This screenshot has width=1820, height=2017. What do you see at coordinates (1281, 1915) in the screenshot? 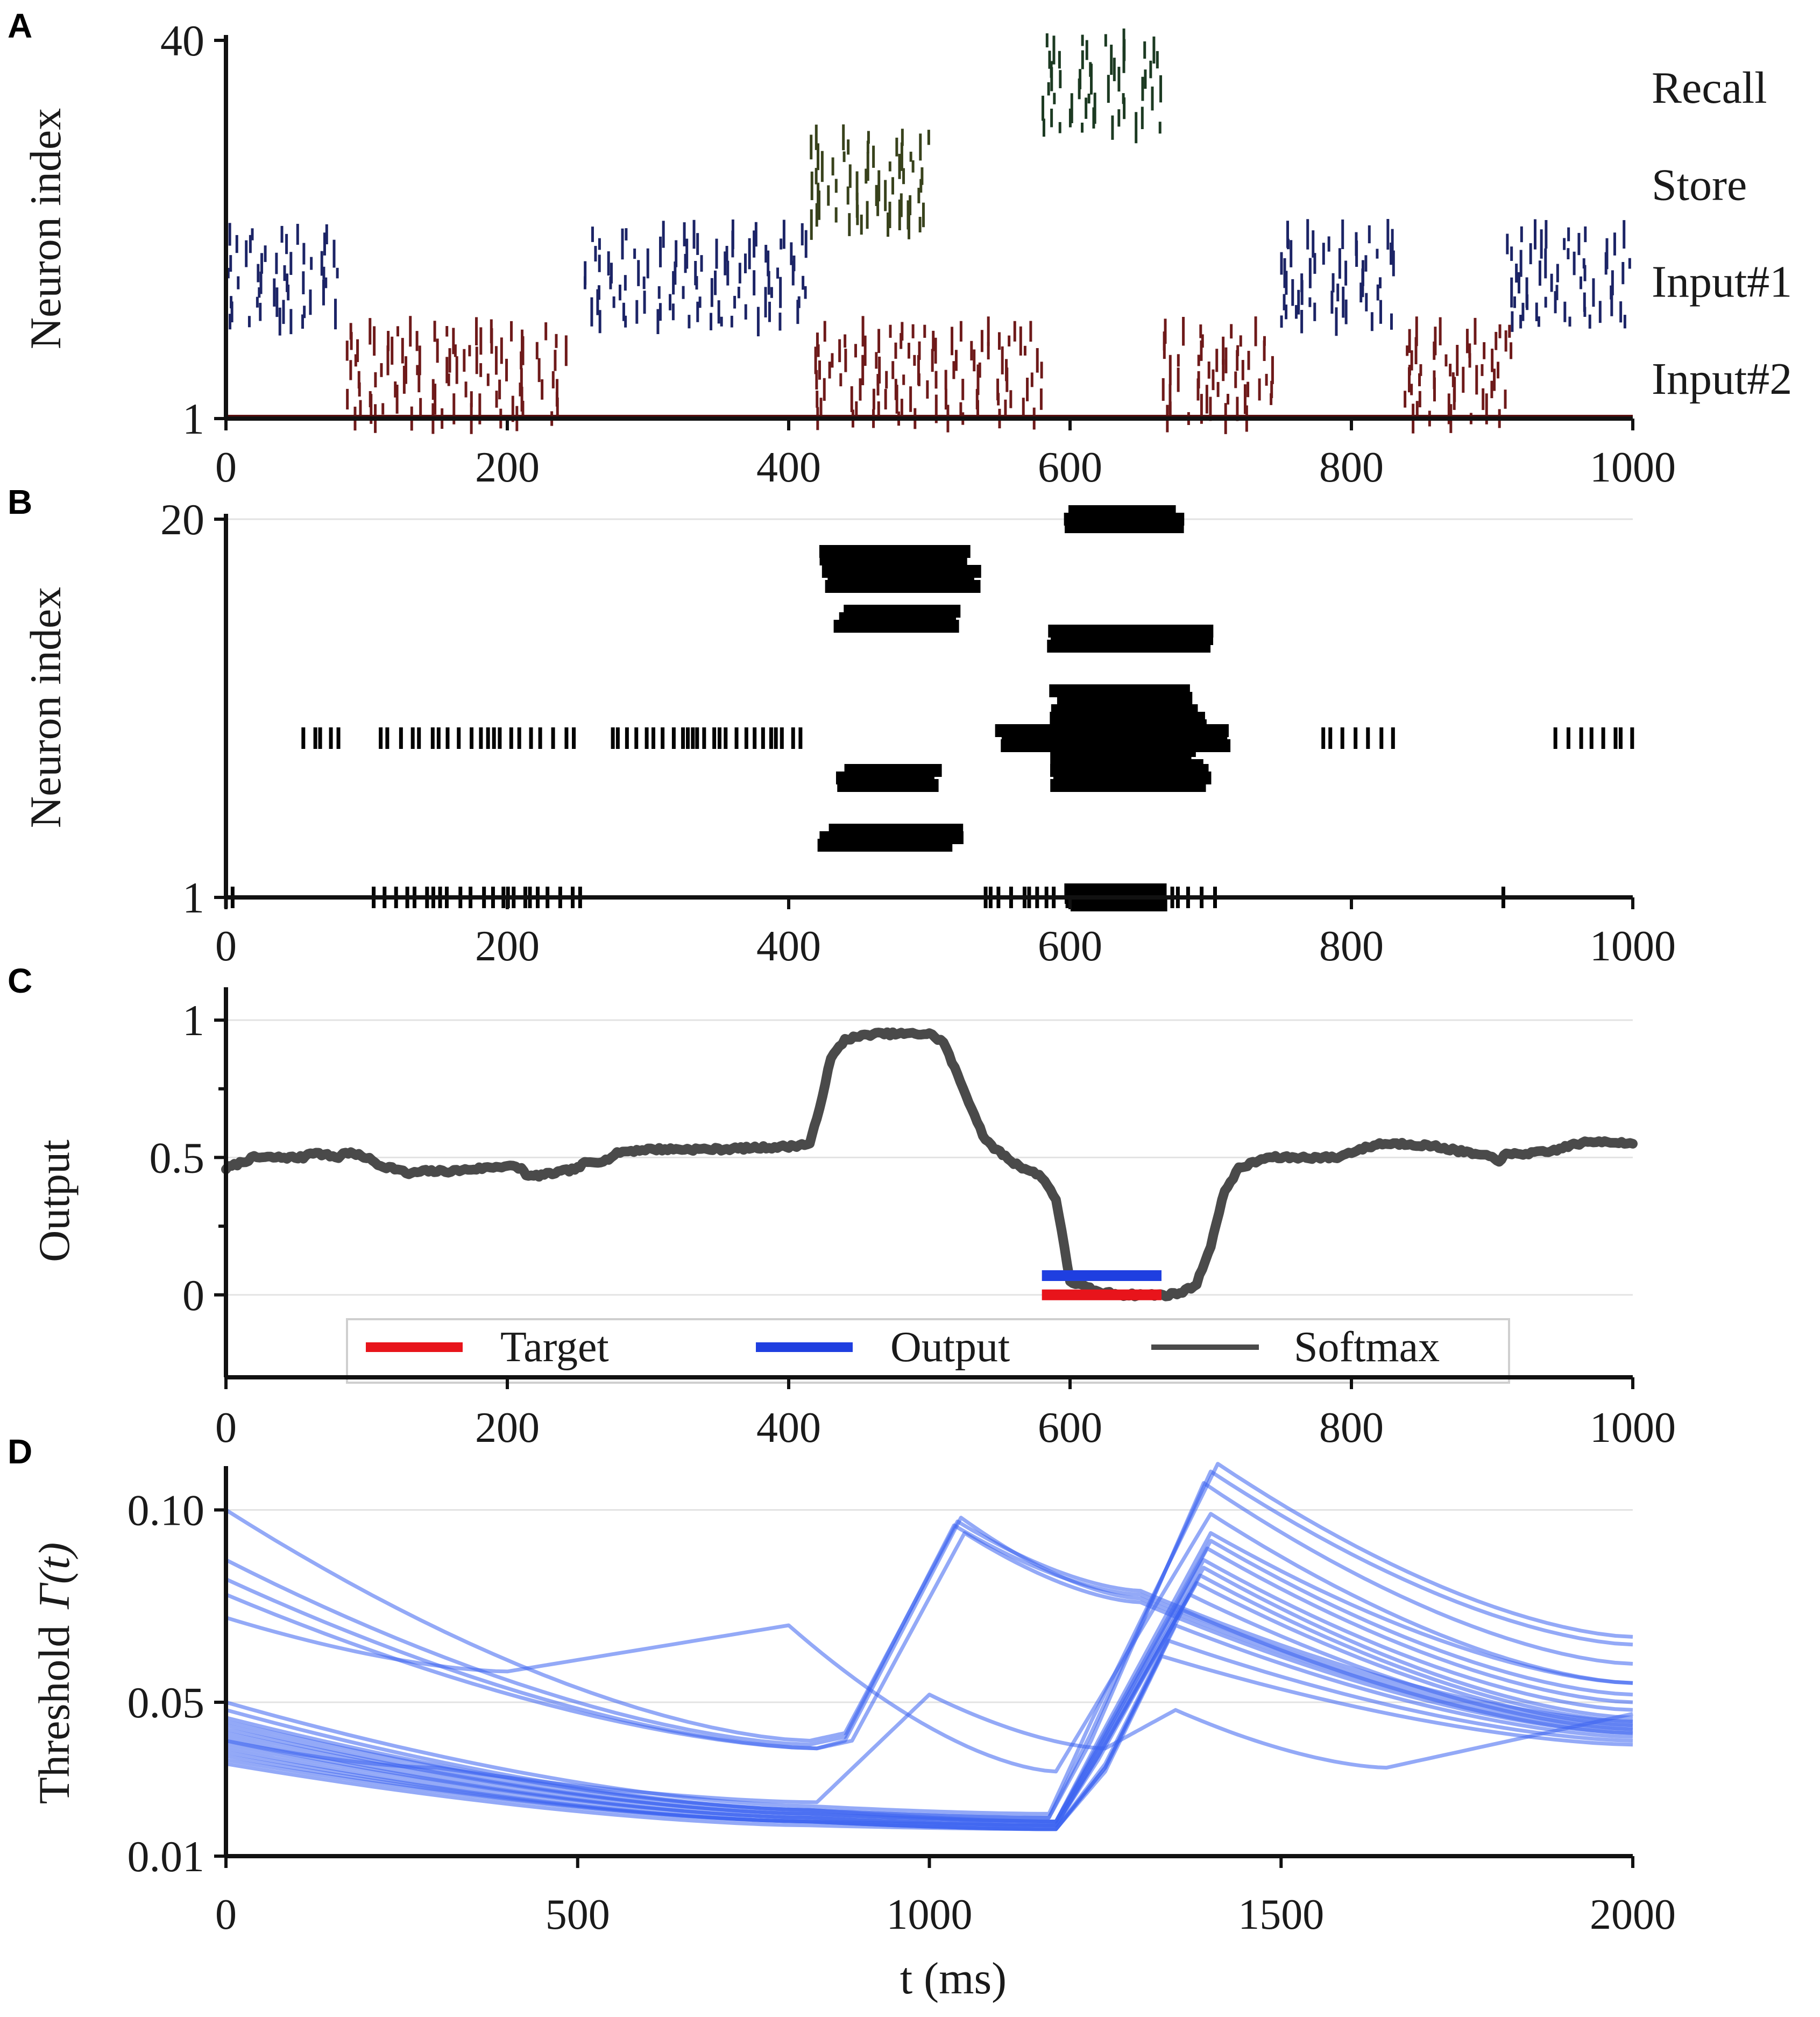
I see `x-tick-label: 1500` at bounding box center [1281, 1915].